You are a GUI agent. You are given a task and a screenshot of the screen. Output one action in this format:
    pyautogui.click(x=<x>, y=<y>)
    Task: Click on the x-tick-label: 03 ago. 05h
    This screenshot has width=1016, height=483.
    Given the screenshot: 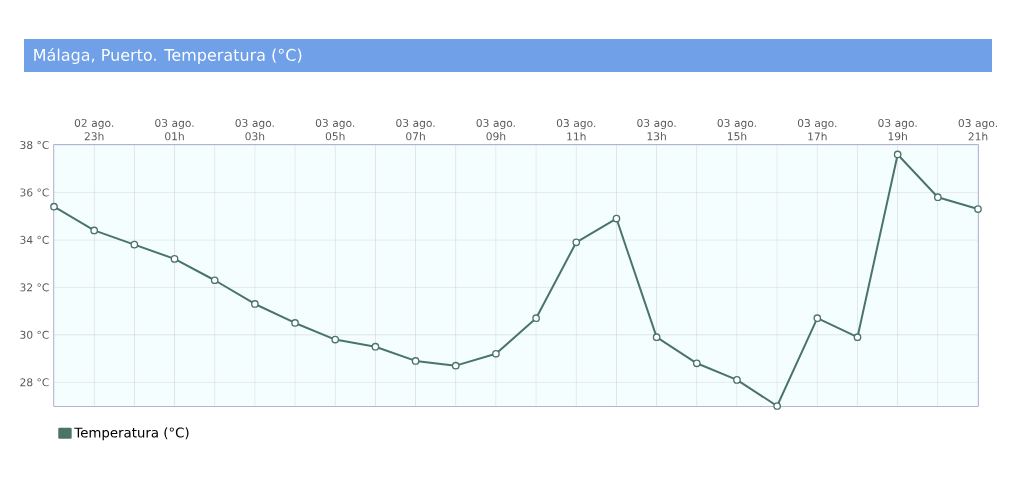 What is the action you would take?
    pyautogui.click(x=335, y=129)
    